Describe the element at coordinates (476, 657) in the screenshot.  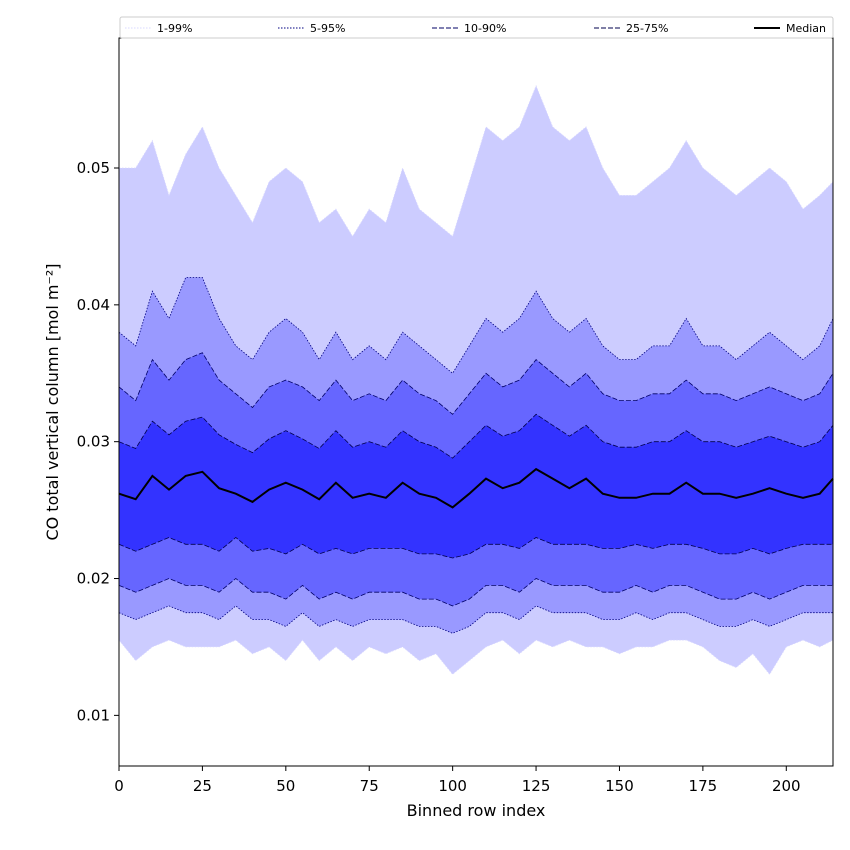
I see `band-1-99%-lower-line` at that location.